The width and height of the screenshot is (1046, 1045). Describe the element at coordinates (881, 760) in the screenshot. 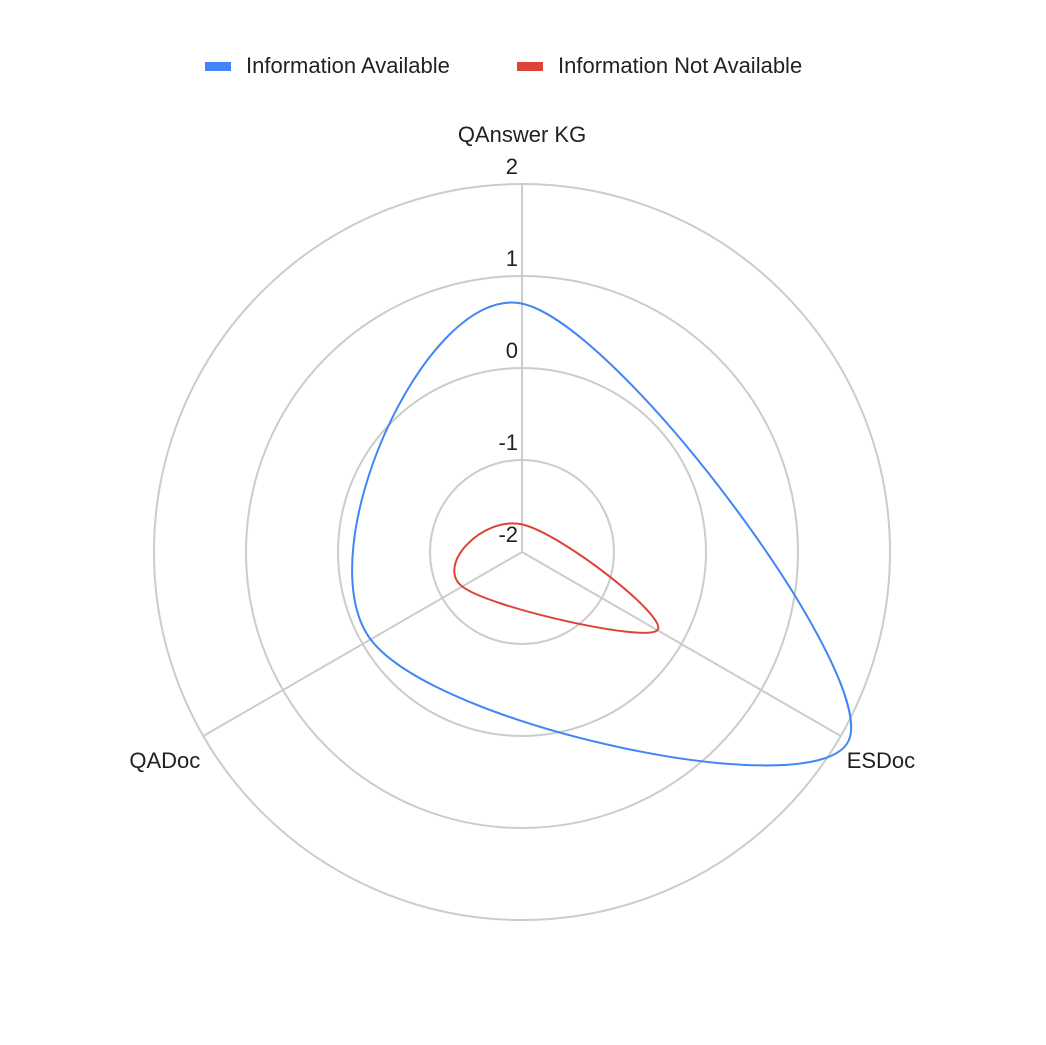

I see `category-label: ESDoc` at that location.